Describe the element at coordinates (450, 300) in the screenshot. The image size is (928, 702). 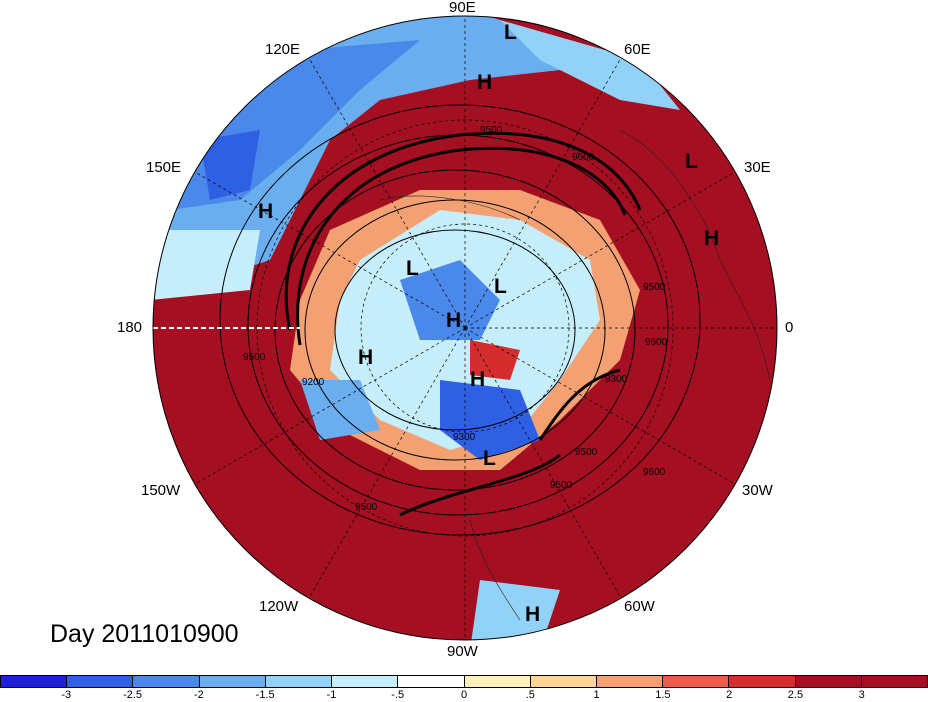
I see `polar-cold-core` at that location.